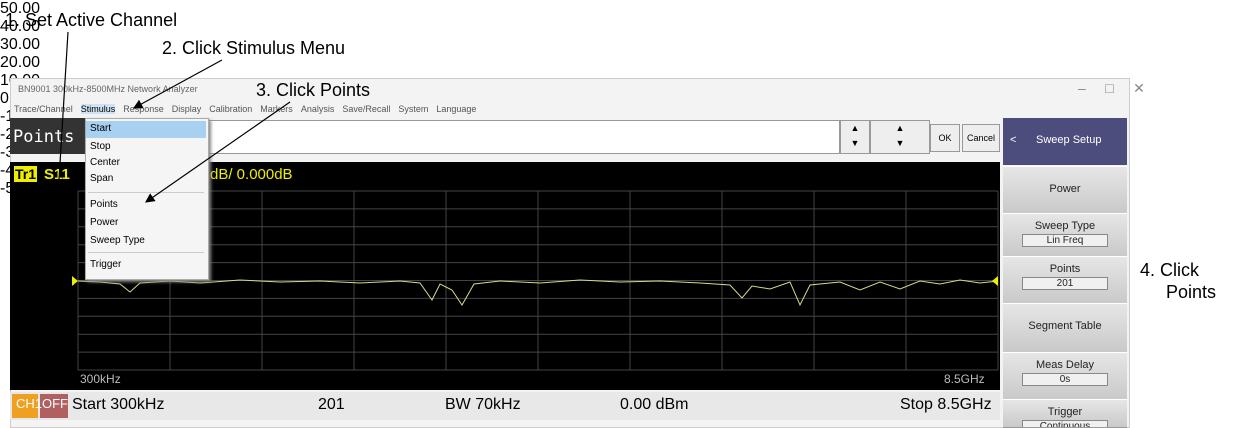 Image resolution: width=1241 pixels, height=428 pixels. What do you see at coordinates (117, 240) in the screenshot?
I see `dropdown-item: Sweep Type` at bounding box center [117, 240].